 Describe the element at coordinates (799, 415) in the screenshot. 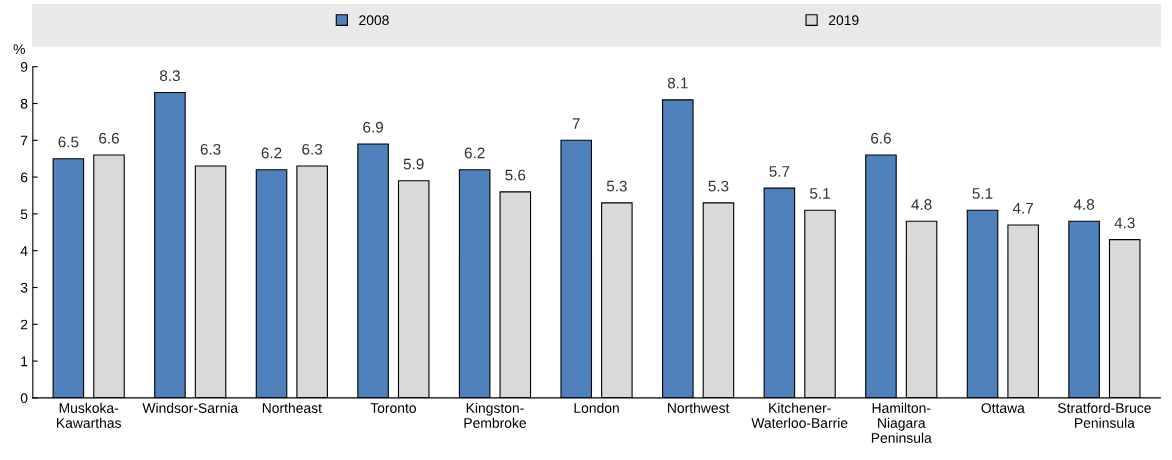

I see `x-tick-label: Kitchener- Waterloo-Barrie` at that location.